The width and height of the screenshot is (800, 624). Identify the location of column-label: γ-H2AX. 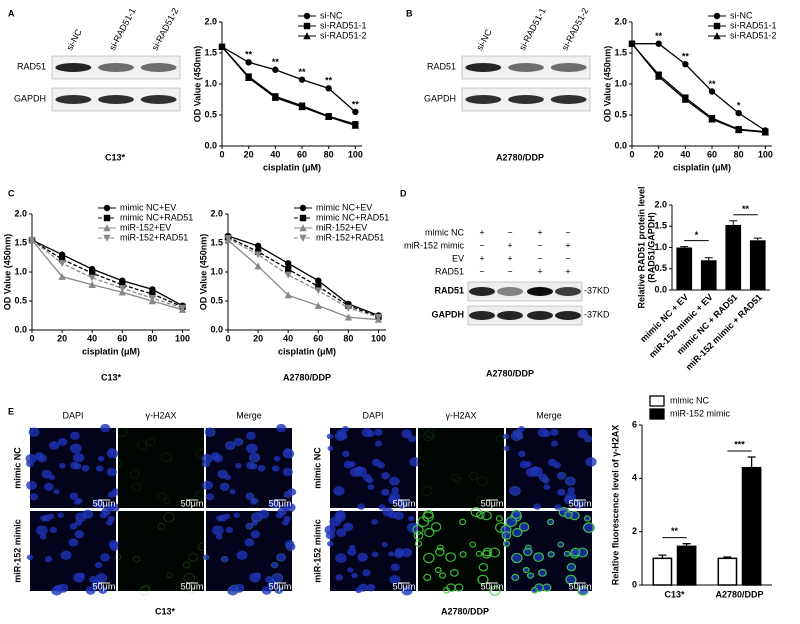
(160, 415).